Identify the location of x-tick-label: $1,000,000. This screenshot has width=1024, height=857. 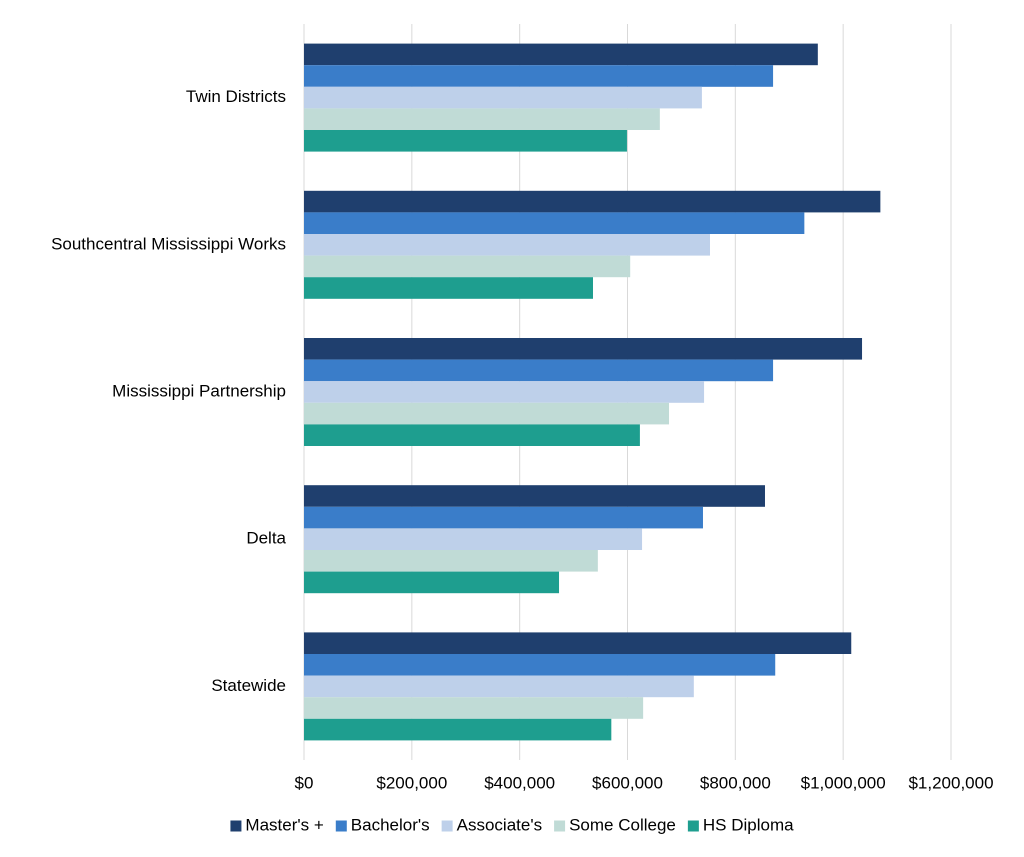
(843, 782).